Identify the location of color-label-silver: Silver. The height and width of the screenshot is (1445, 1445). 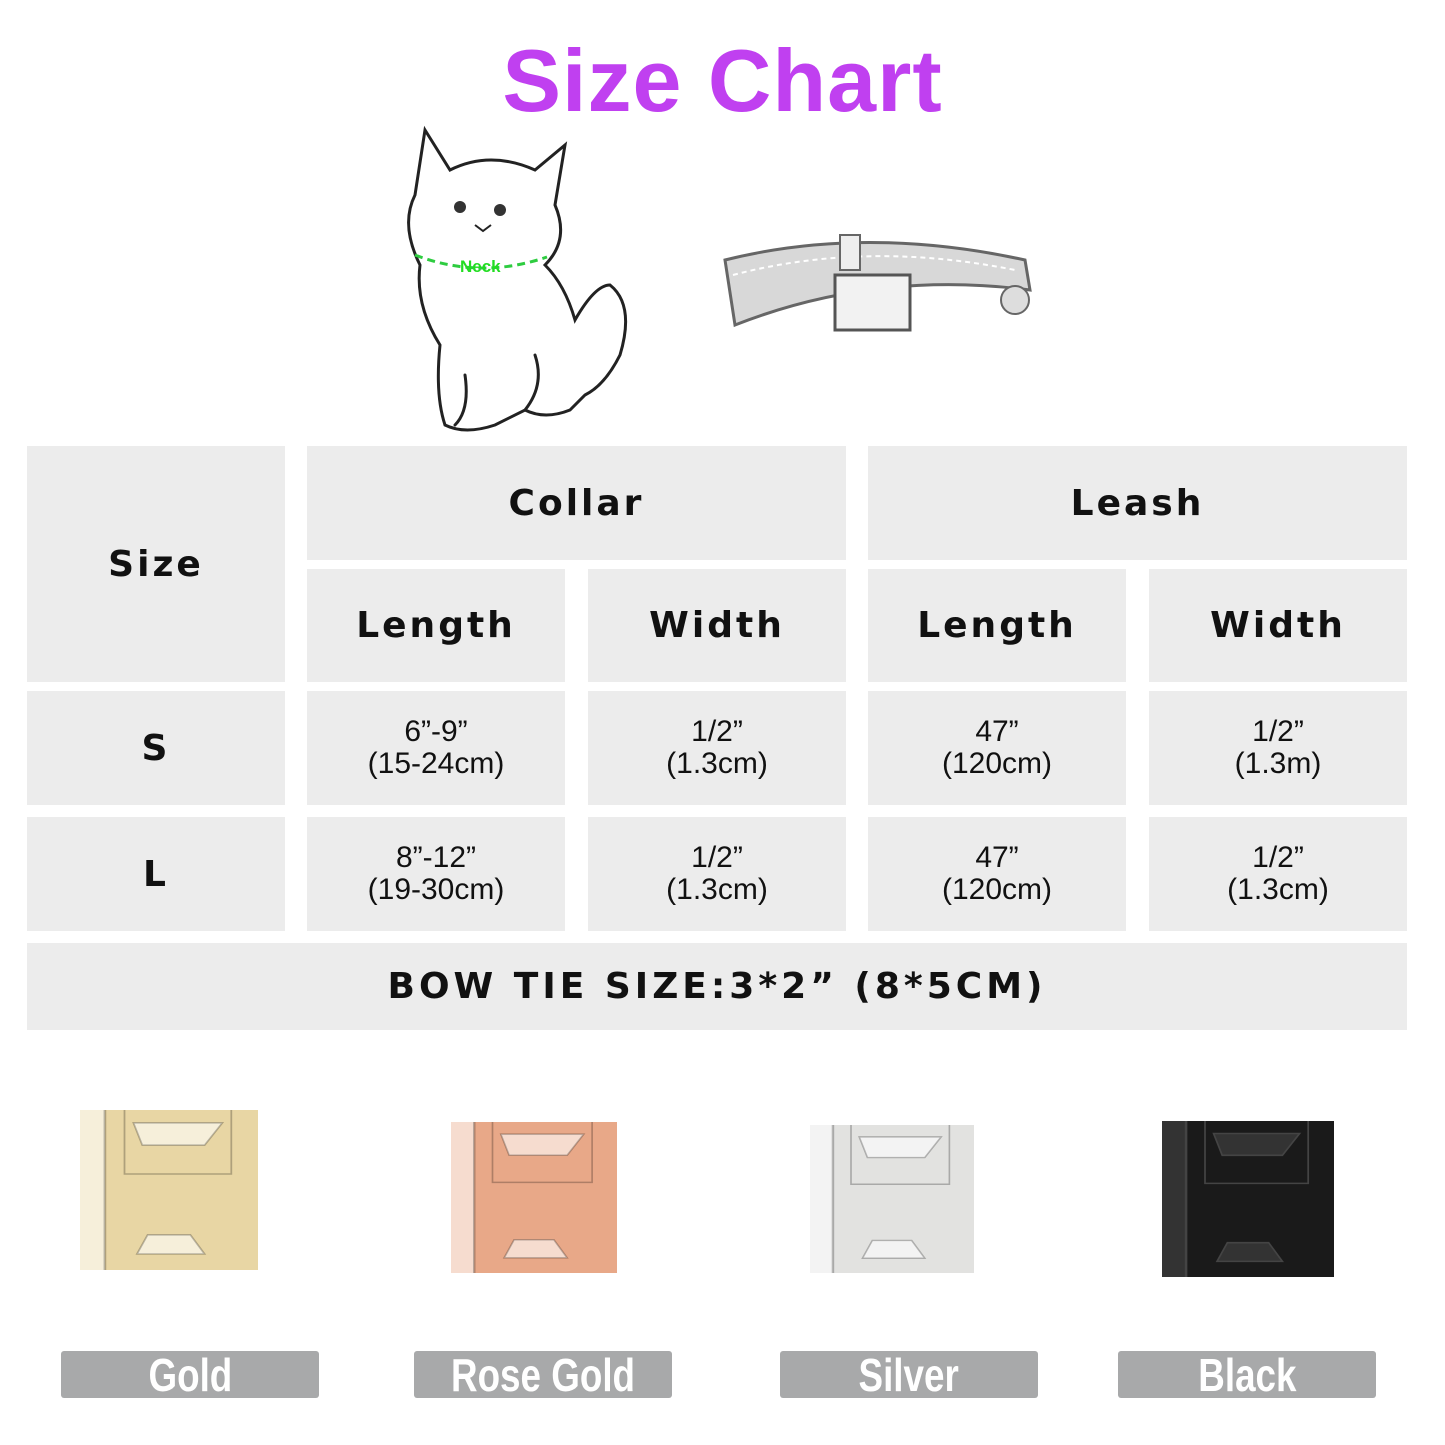
(909, 1375).